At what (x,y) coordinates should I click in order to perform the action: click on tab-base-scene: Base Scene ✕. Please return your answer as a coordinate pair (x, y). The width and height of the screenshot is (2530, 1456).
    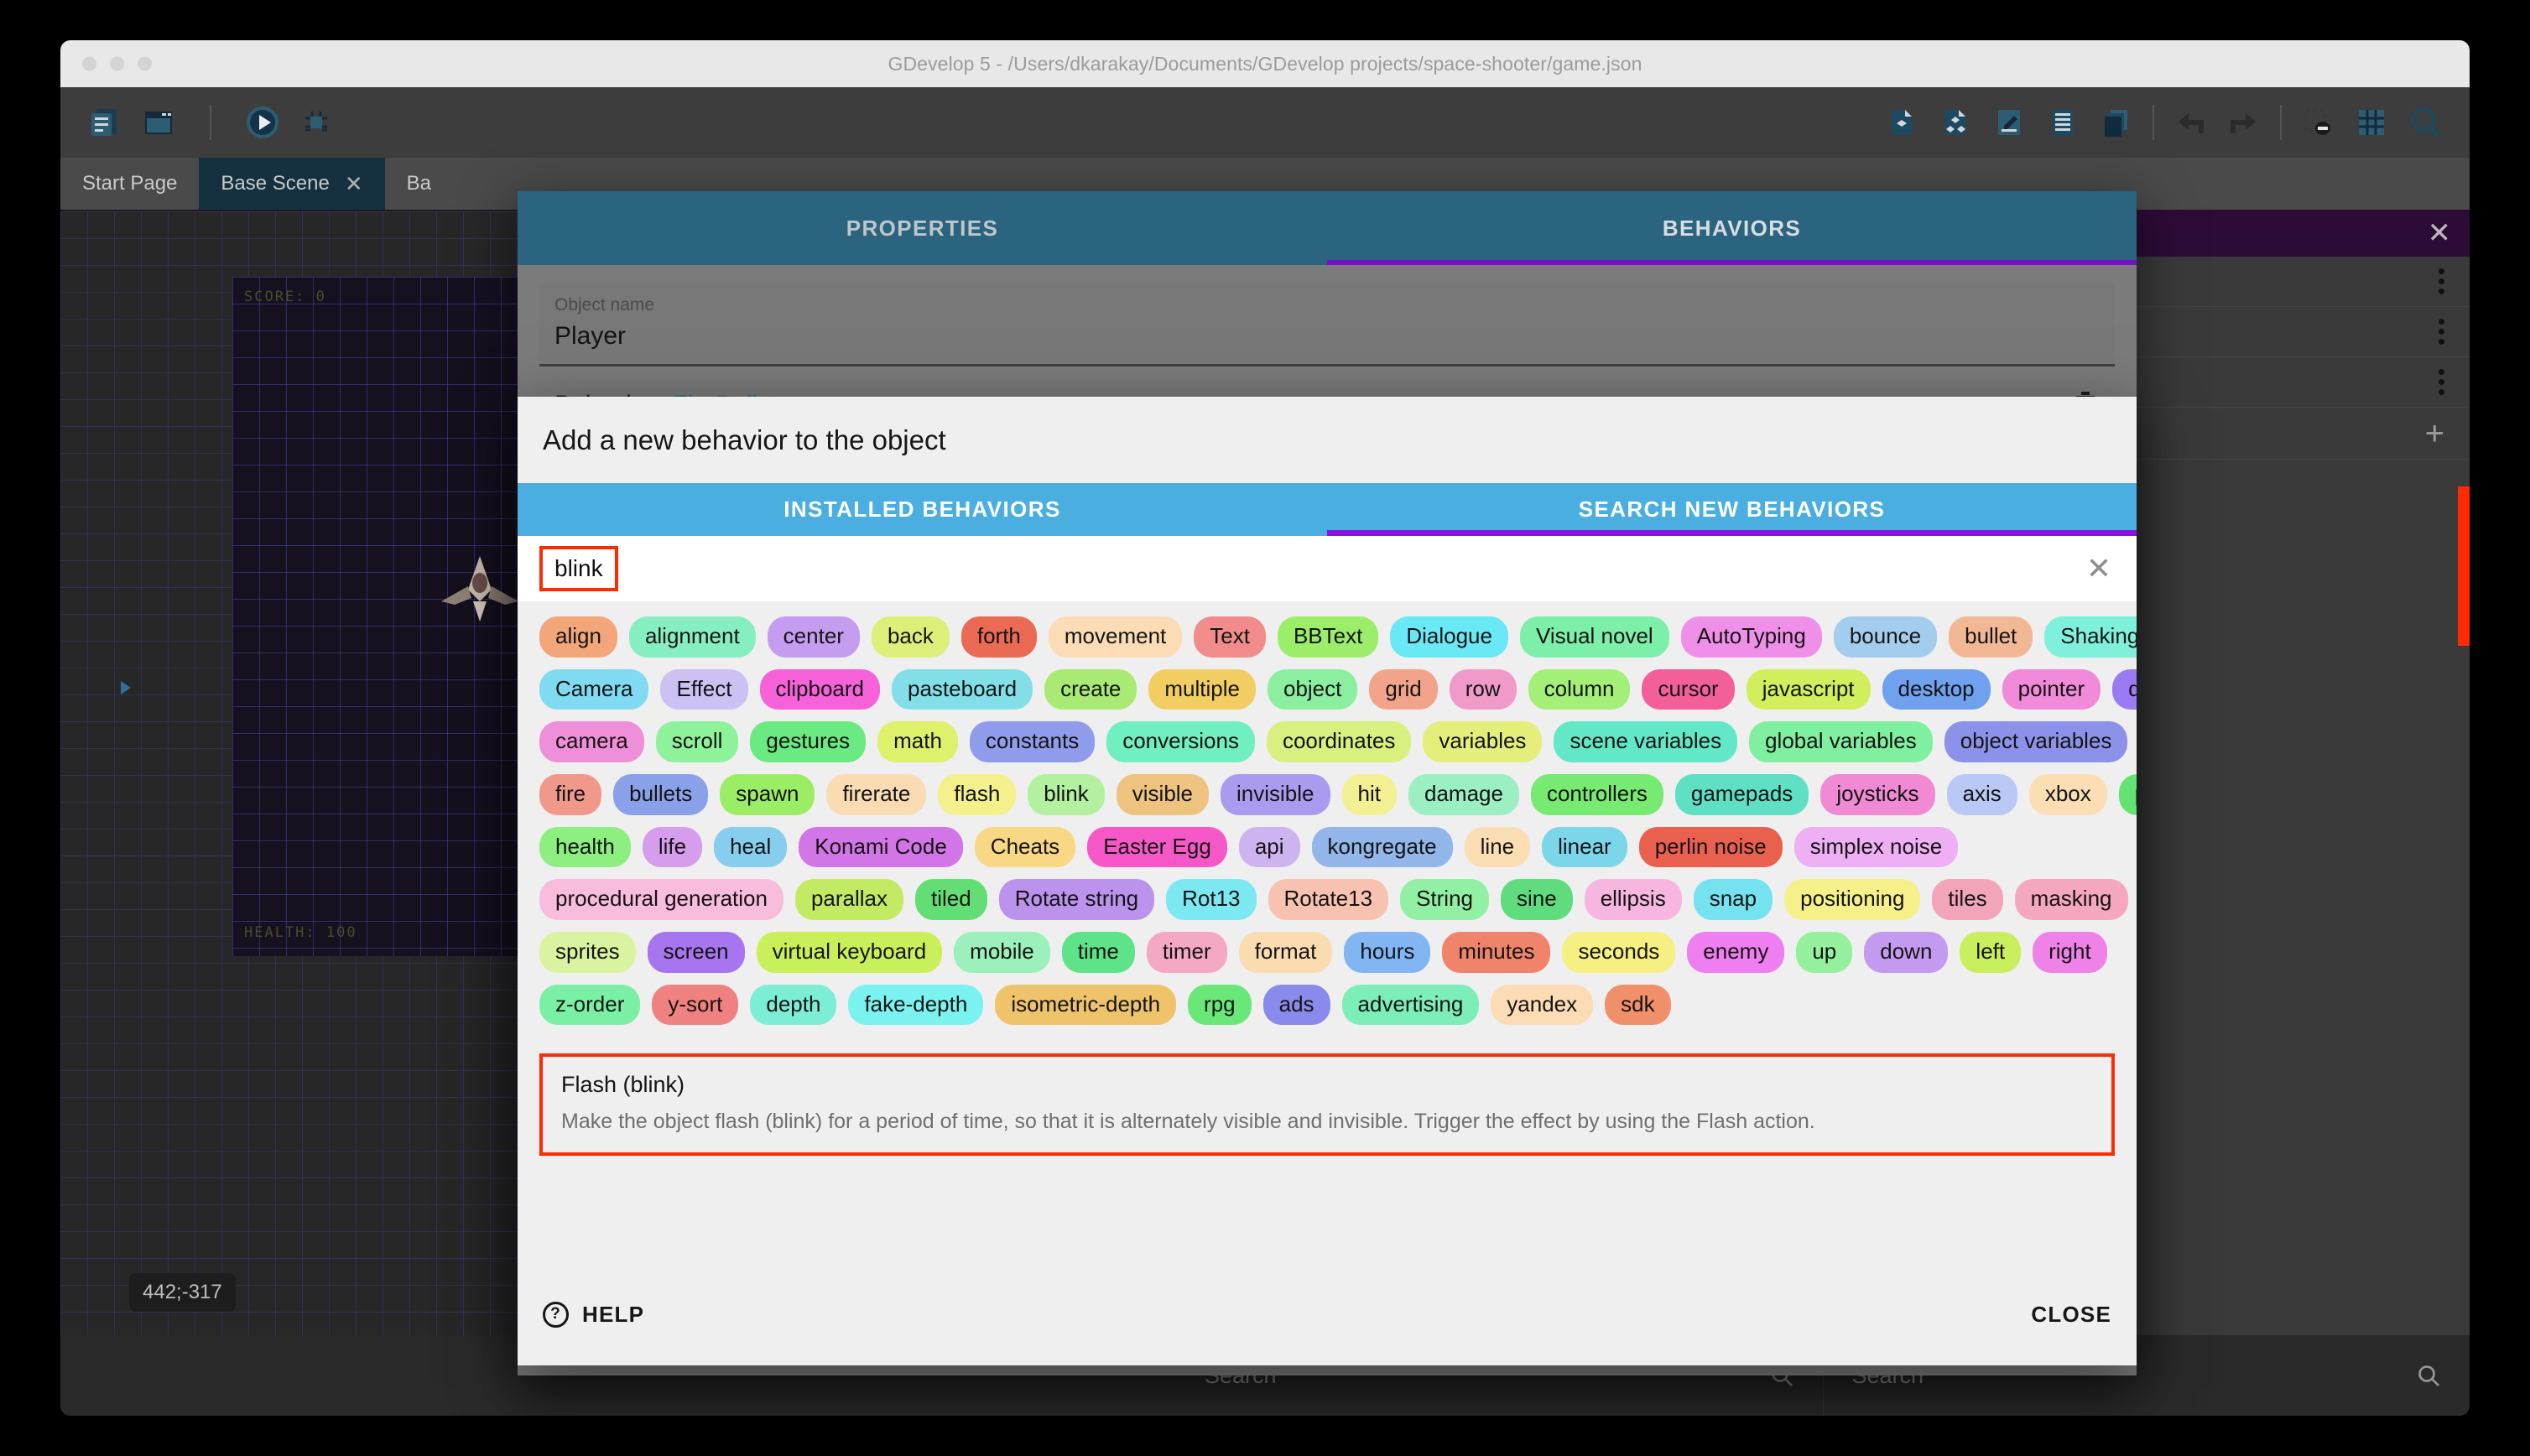
    Looking at the image, I should click on (292, 184).